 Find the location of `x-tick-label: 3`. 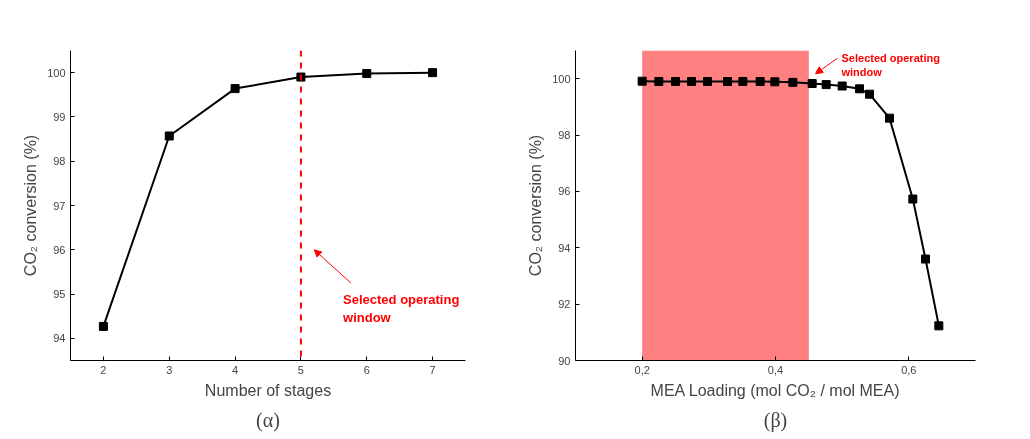

x-tick-label: 3 is located at coordinates (169, 369).